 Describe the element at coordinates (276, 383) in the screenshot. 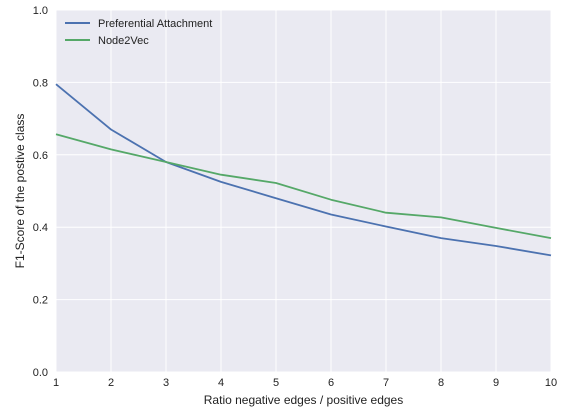

I see `x-tick-label: 5` at that location.